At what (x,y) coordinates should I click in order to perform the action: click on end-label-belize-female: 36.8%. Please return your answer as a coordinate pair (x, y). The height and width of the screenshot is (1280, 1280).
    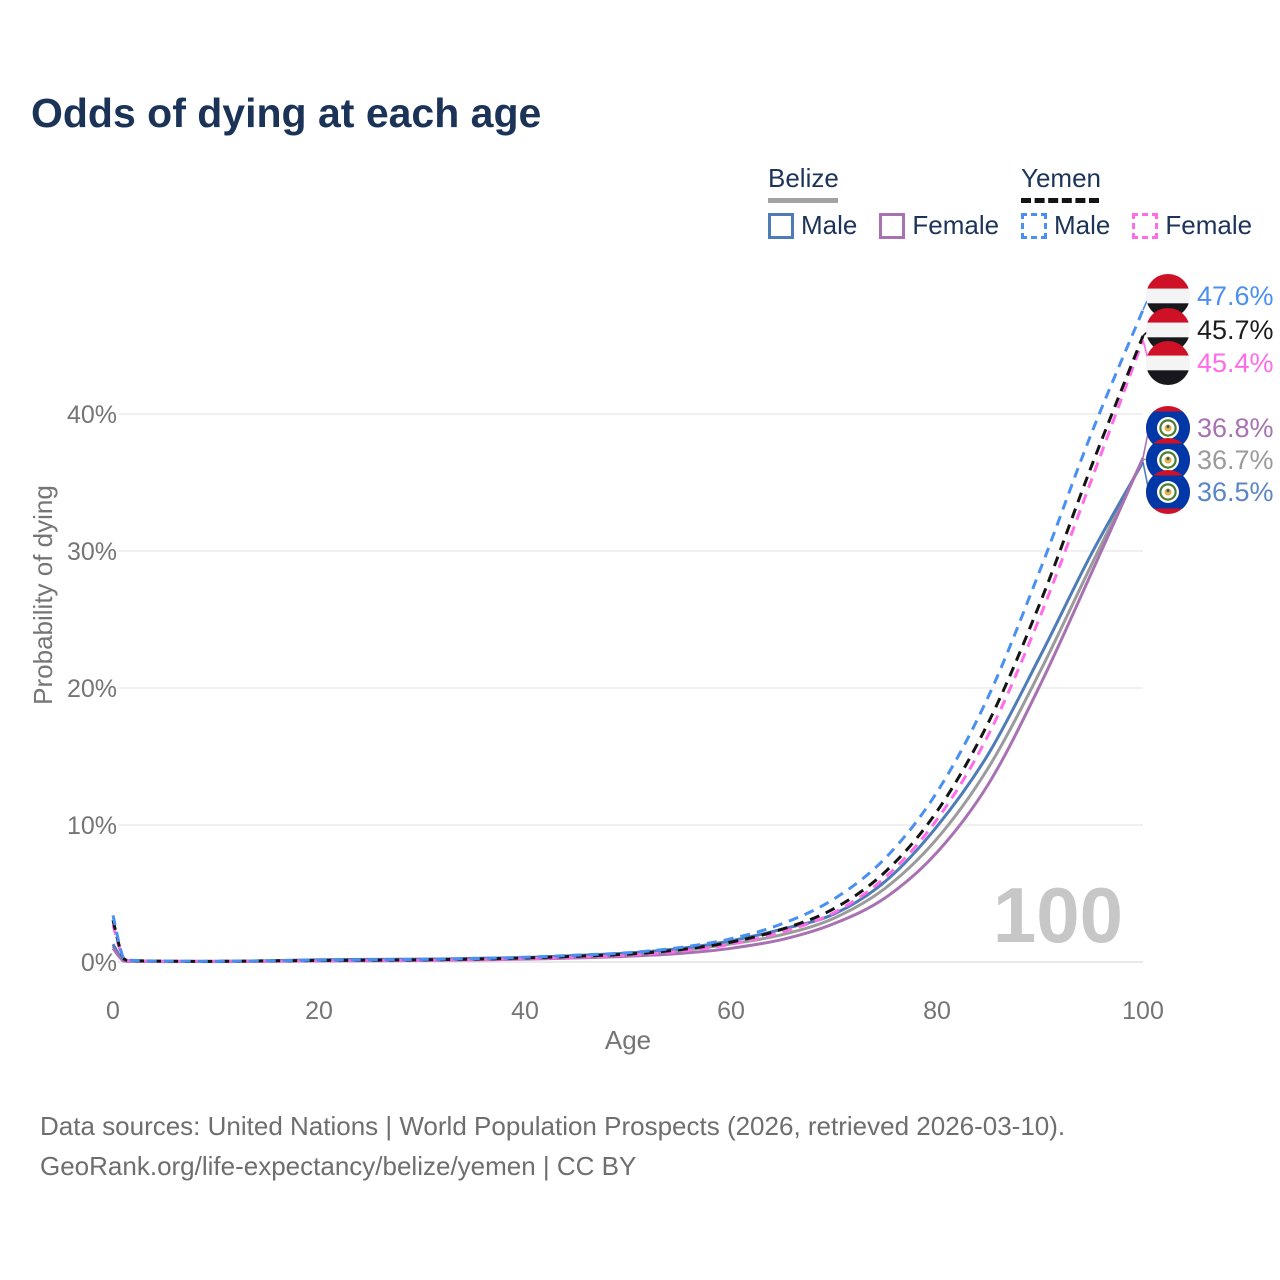
    Looking at the image, I should click on (1210, 428).